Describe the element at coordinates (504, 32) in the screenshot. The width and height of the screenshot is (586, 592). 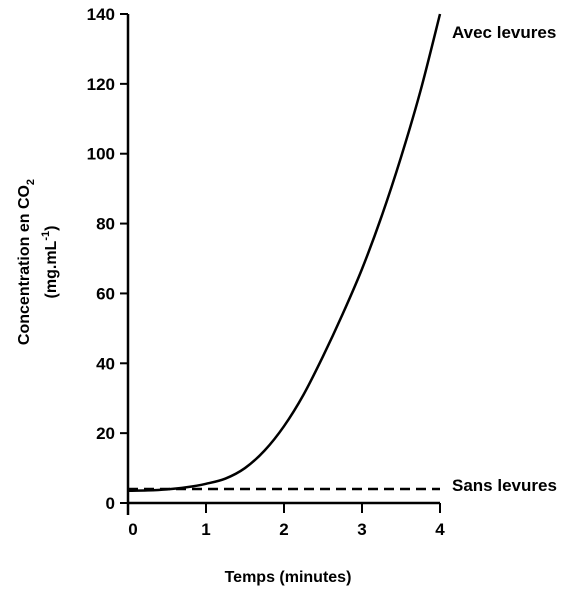
I see `series-label-avec-levures: Avec levures` at that location.